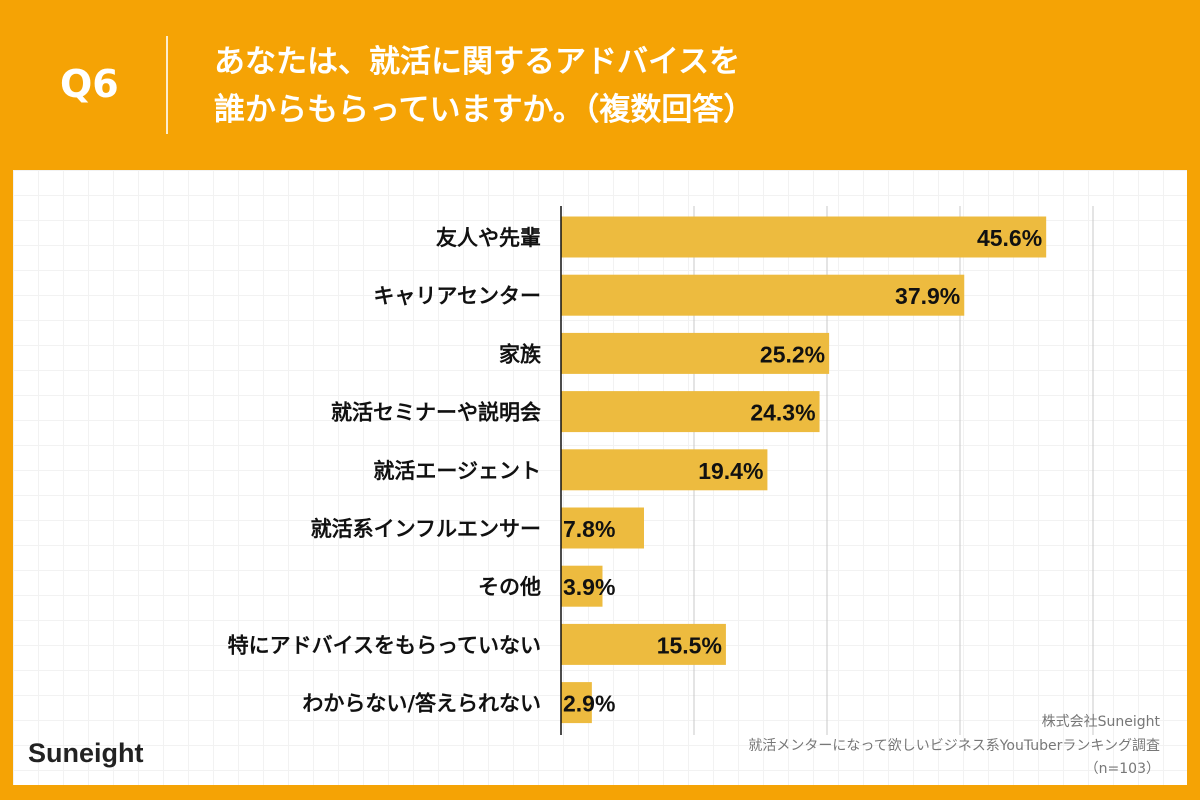 This screenshot has height=800, width=1200. I want to click on data-label: 2.9%, so click(589, 704).